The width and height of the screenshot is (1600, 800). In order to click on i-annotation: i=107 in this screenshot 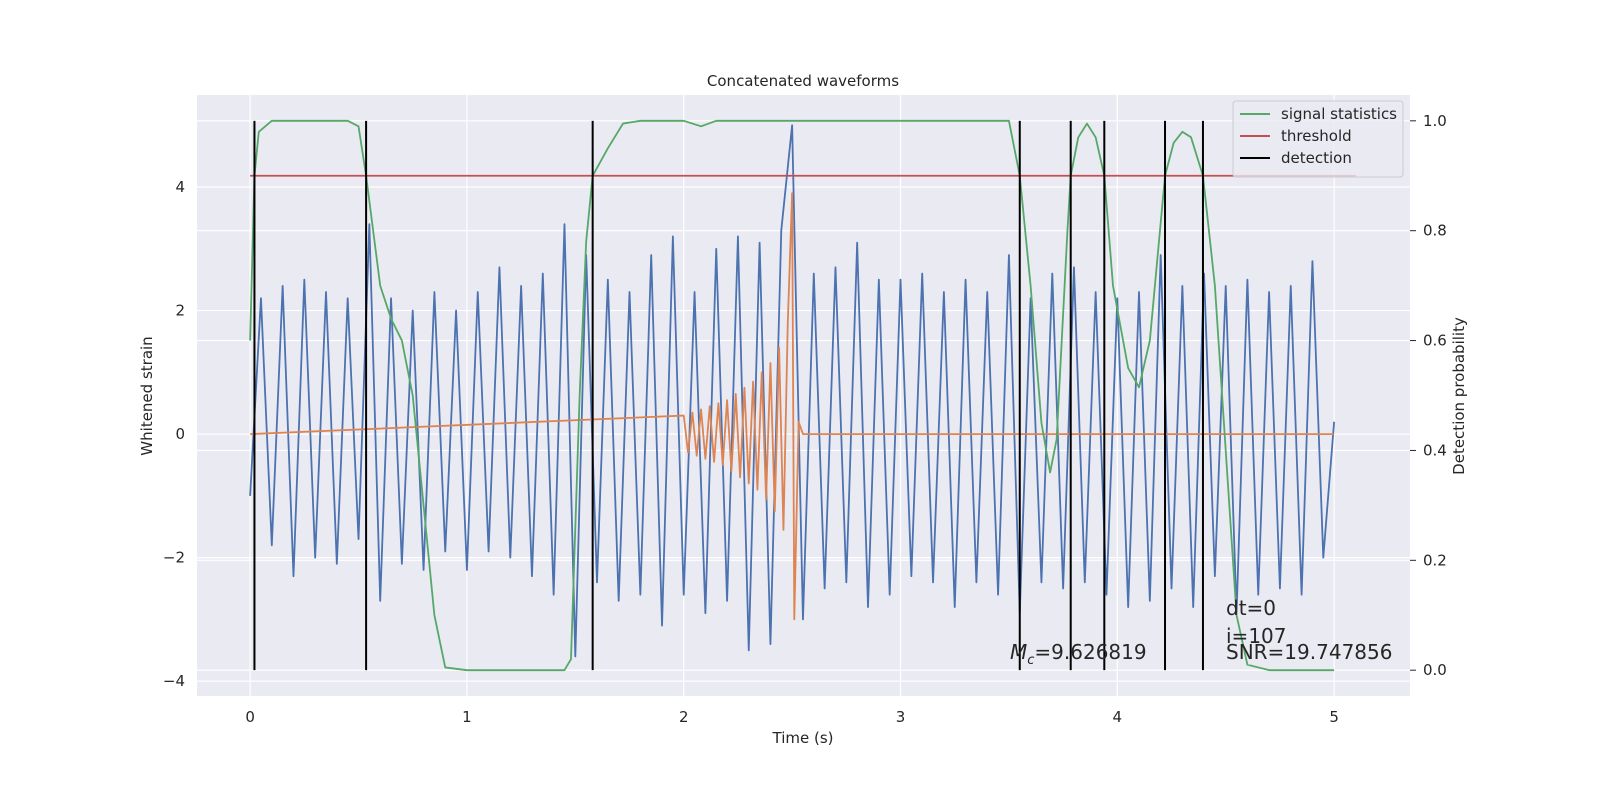, I will do `click(1256, 636)`.